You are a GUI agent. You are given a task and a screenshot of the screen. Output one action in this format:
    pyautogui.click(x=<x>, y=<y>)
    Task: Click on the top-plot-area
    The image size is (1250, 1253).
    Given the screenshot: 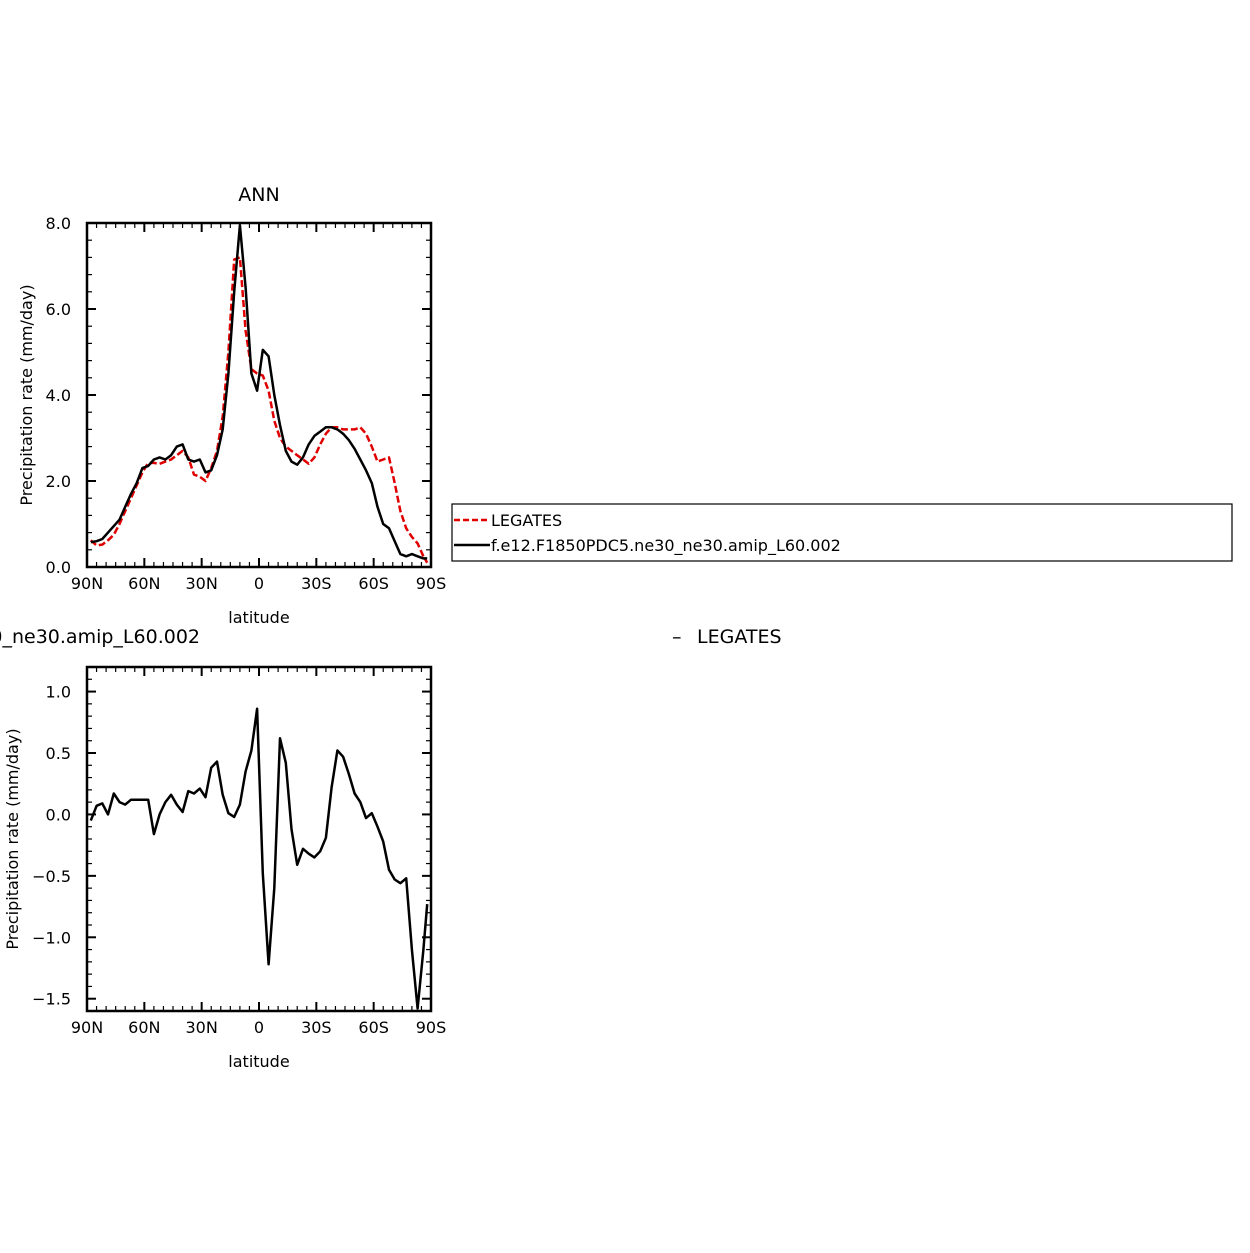 What is the action you would take?
    pyautogui.click(x=259, y=393)
    